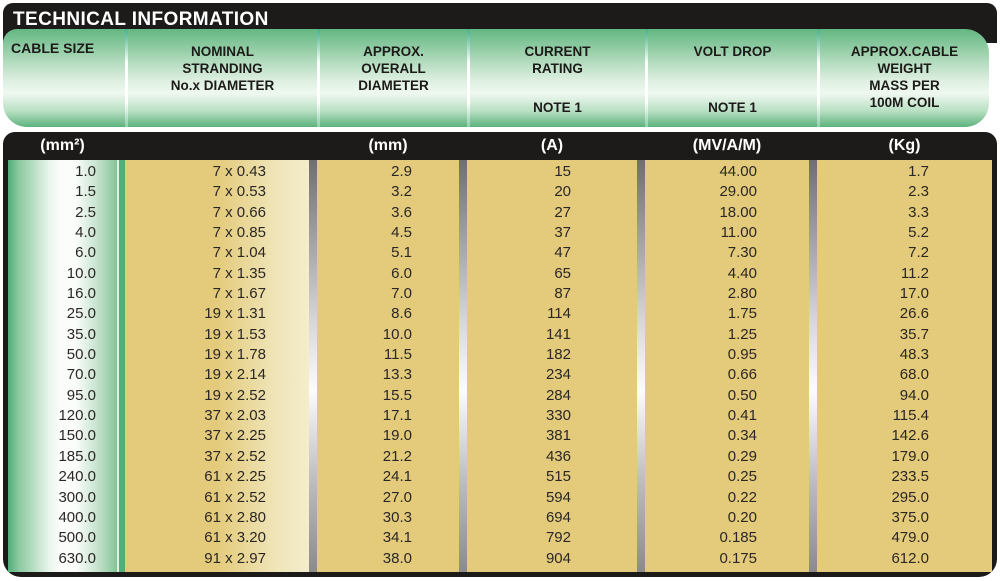 Image resolution: width=1002 pixels, height=581 pixels. I want to click on unit-mm: (mm), so click(388, 145).